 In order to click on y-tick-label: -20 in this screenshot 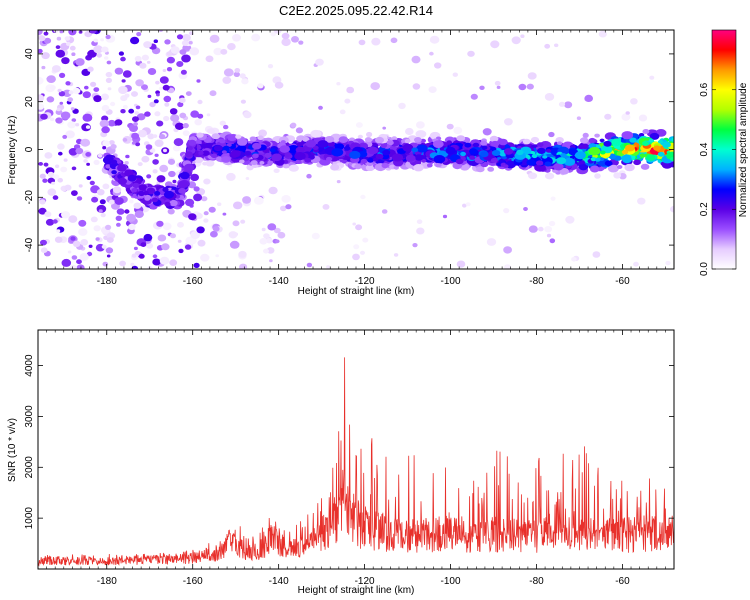, I will do `click(29, 197)`.